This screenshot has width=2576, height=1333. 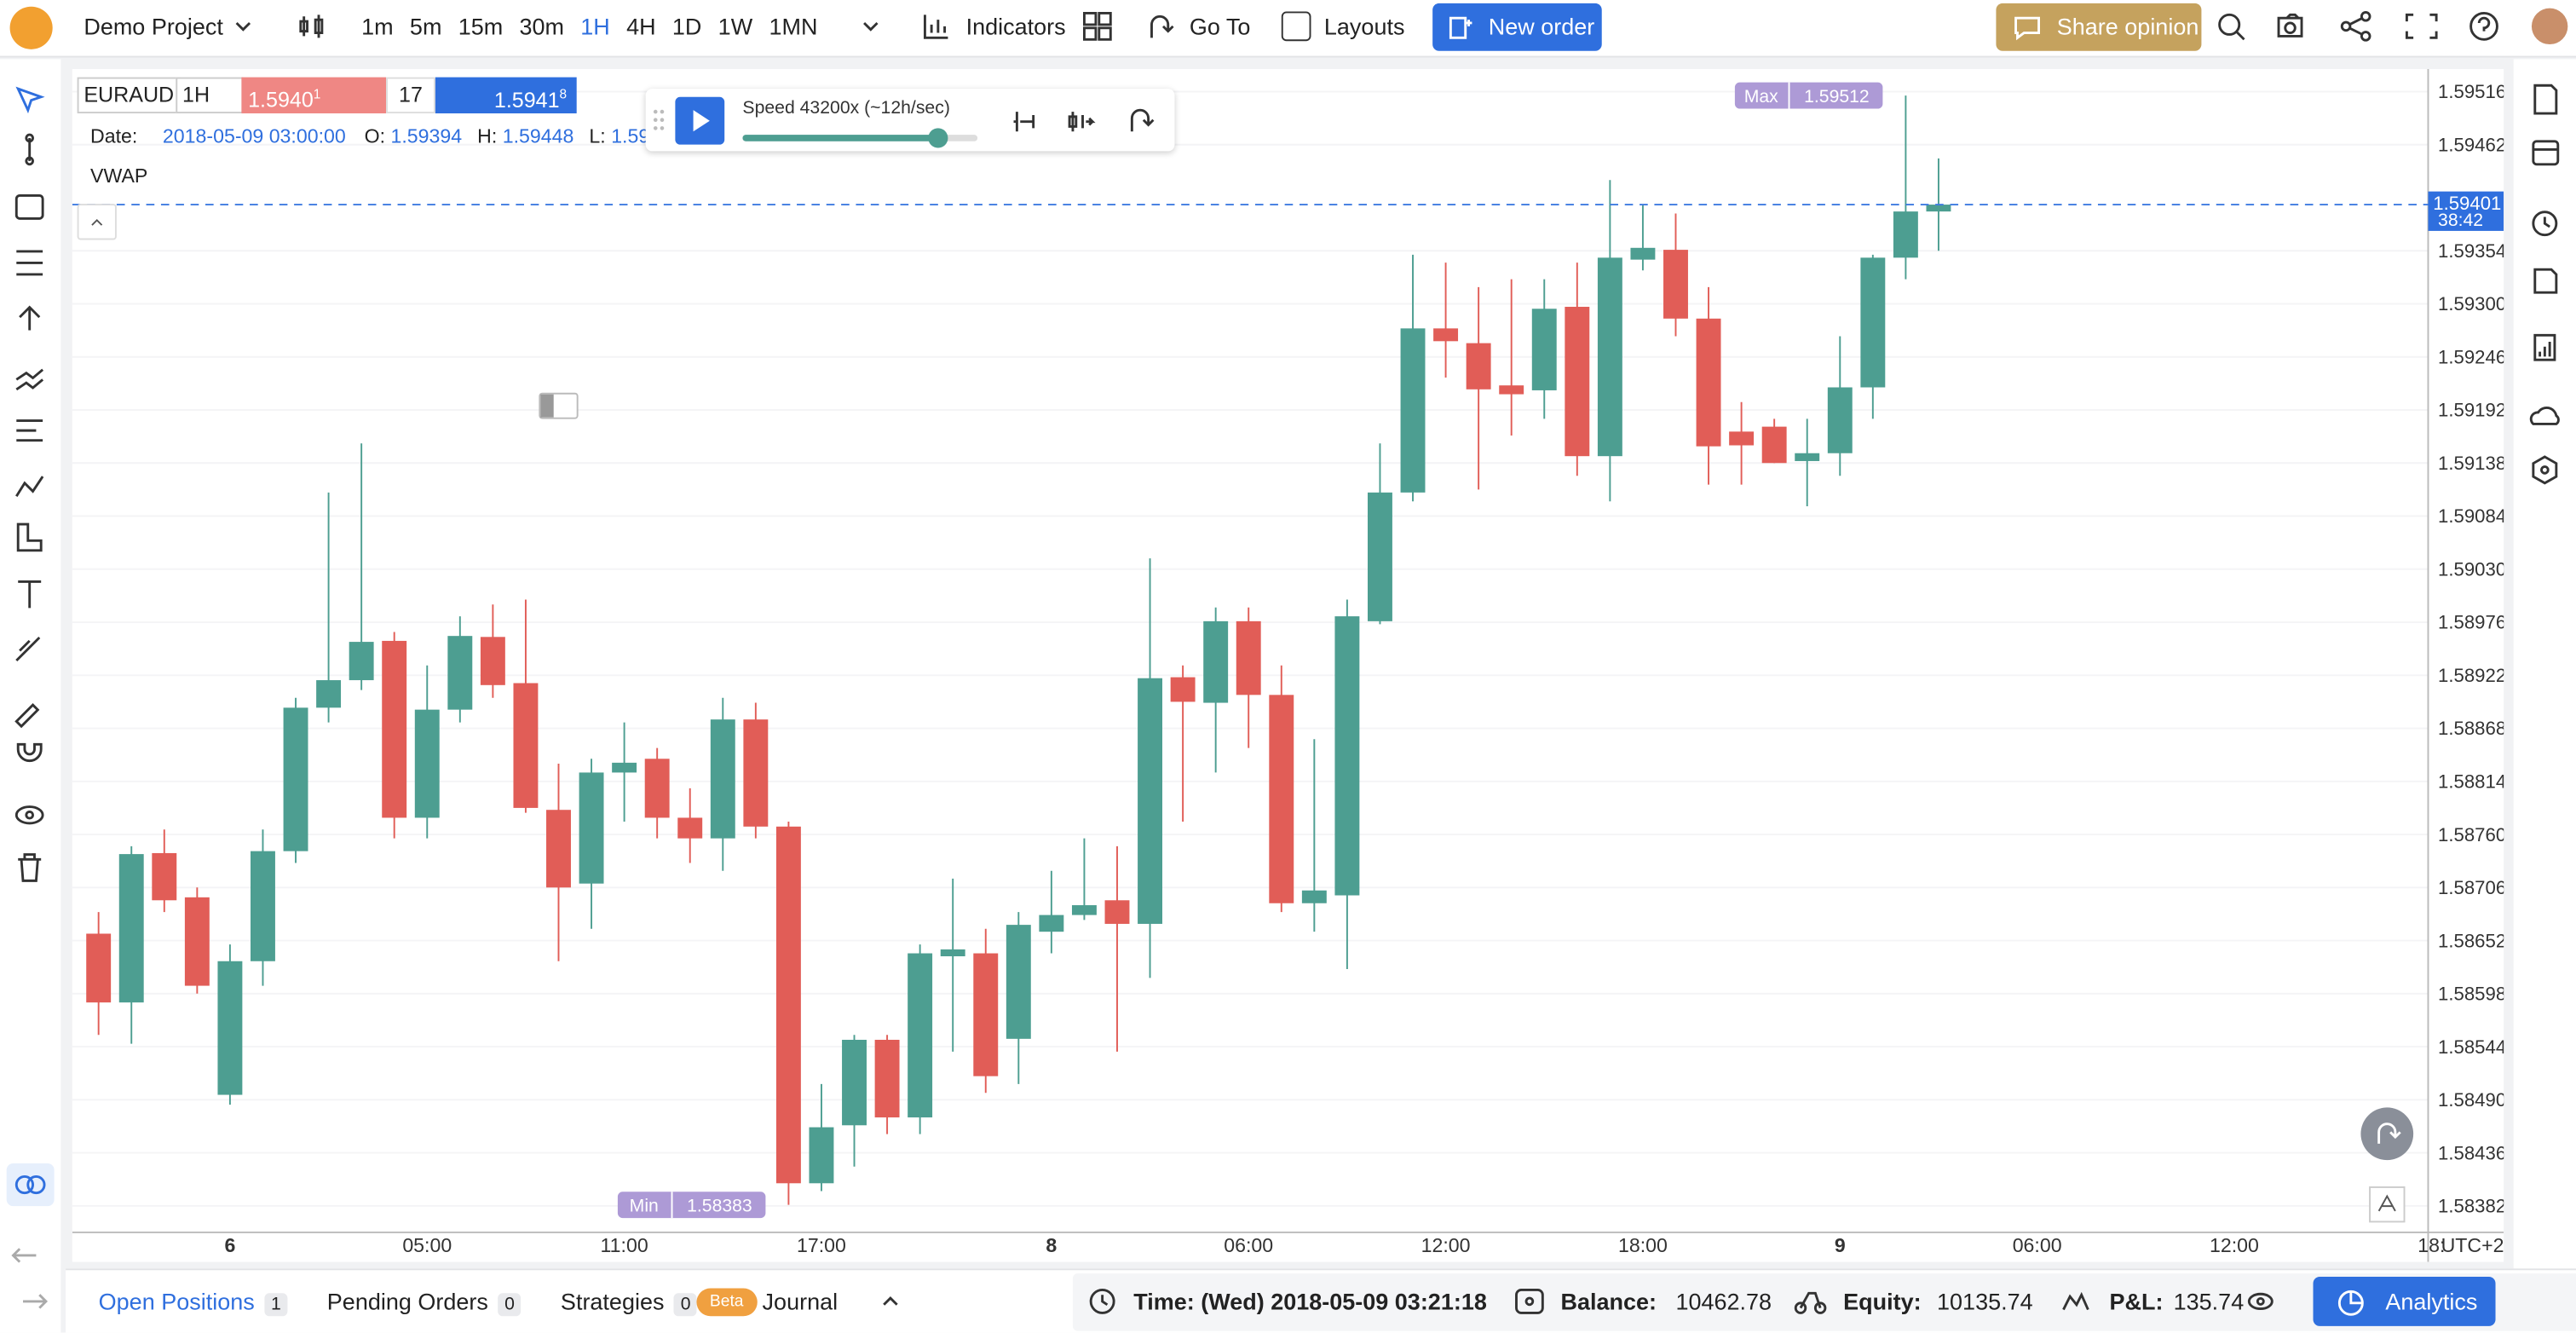 What do you see at coordinates (425, 26) in the screenshot?
I see `timeframe-button: 5m` at bounding box center [425, 26].